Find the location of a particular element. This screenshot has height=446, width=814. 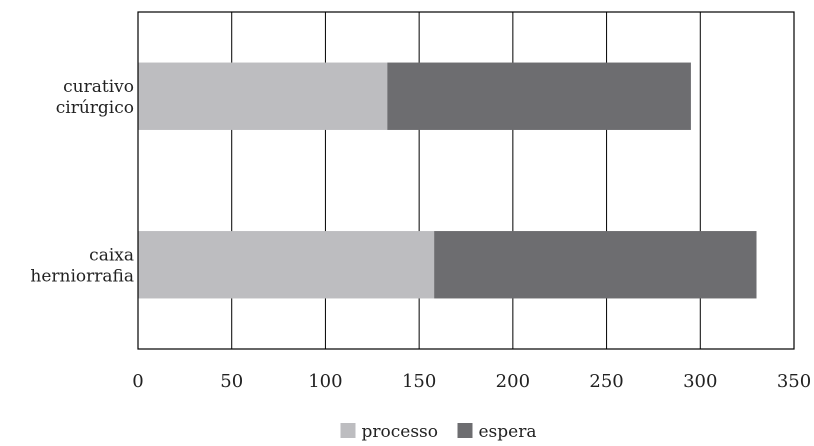

x-tick-label: 350 is located at coordinates (794, 381).